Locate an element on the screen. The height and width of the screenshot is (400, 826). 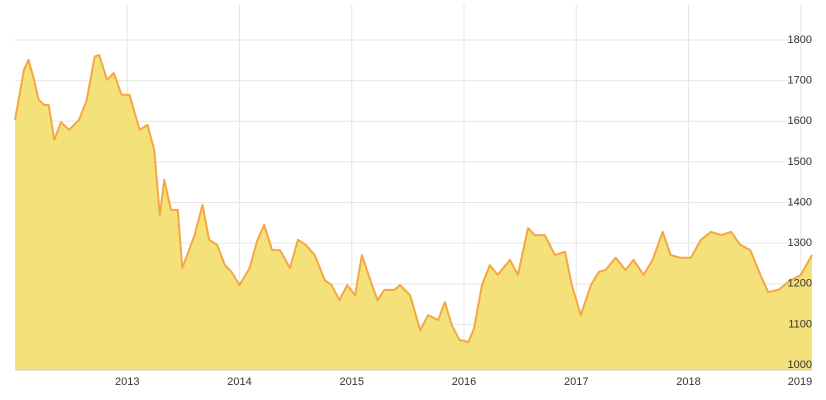
y-tick-label: 1400 is located at coordinates (800, 202).